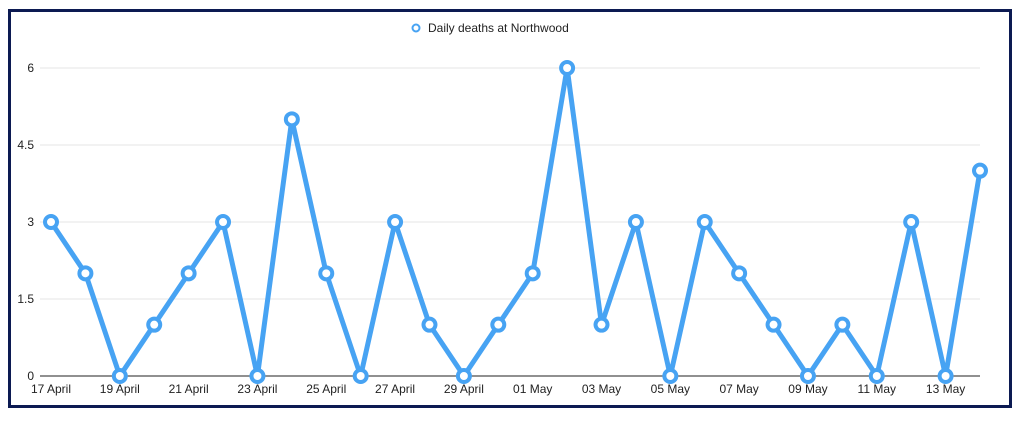 The image size is (1024, 421). I want to click on x-tick-label: 01 May, so click(532, 389).